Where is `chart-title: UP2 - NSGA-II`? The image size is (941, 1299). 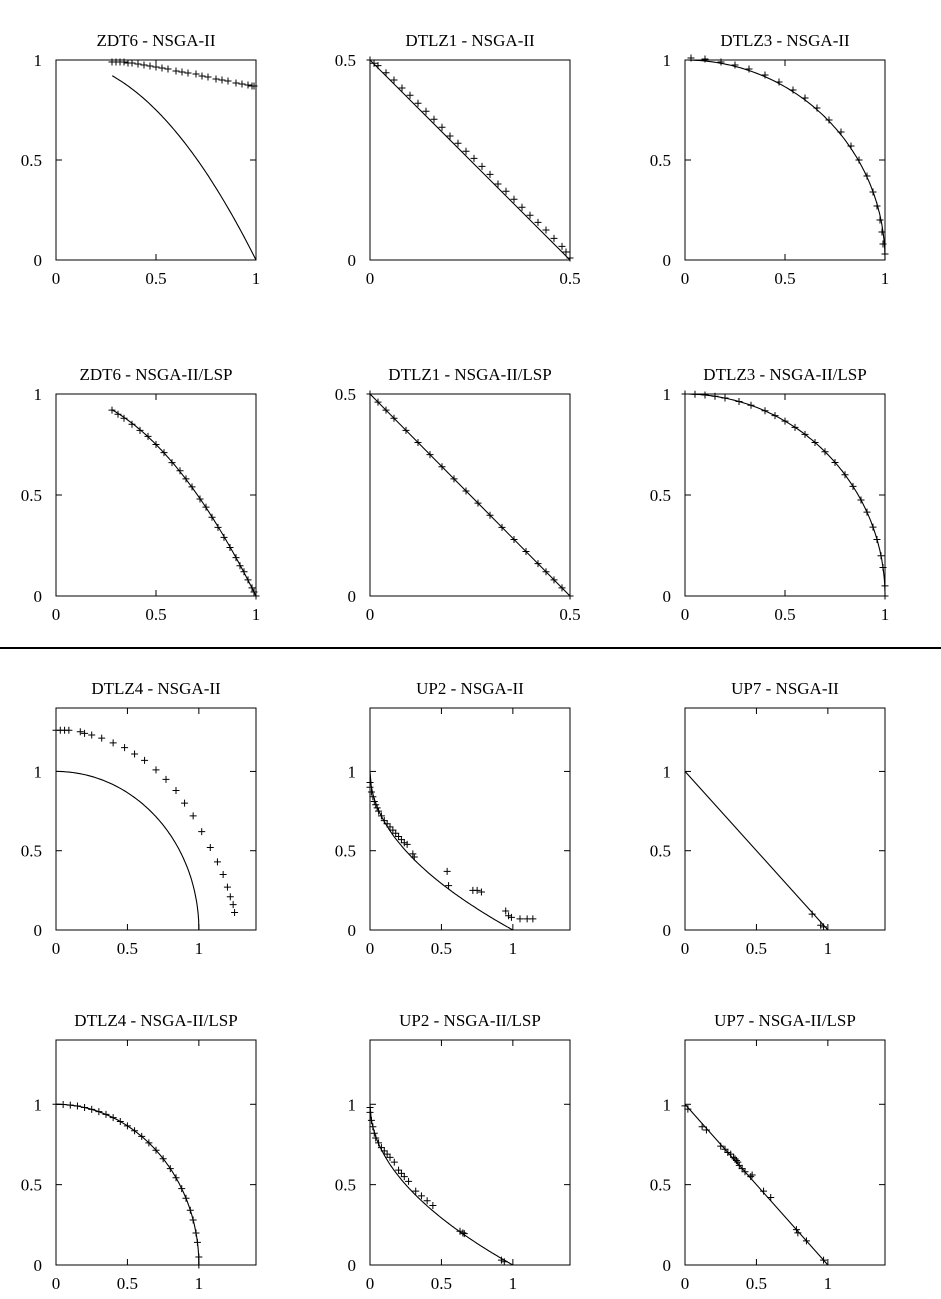
chart-title: UP2 - NSGA-II is located at coordinates (470, 688).